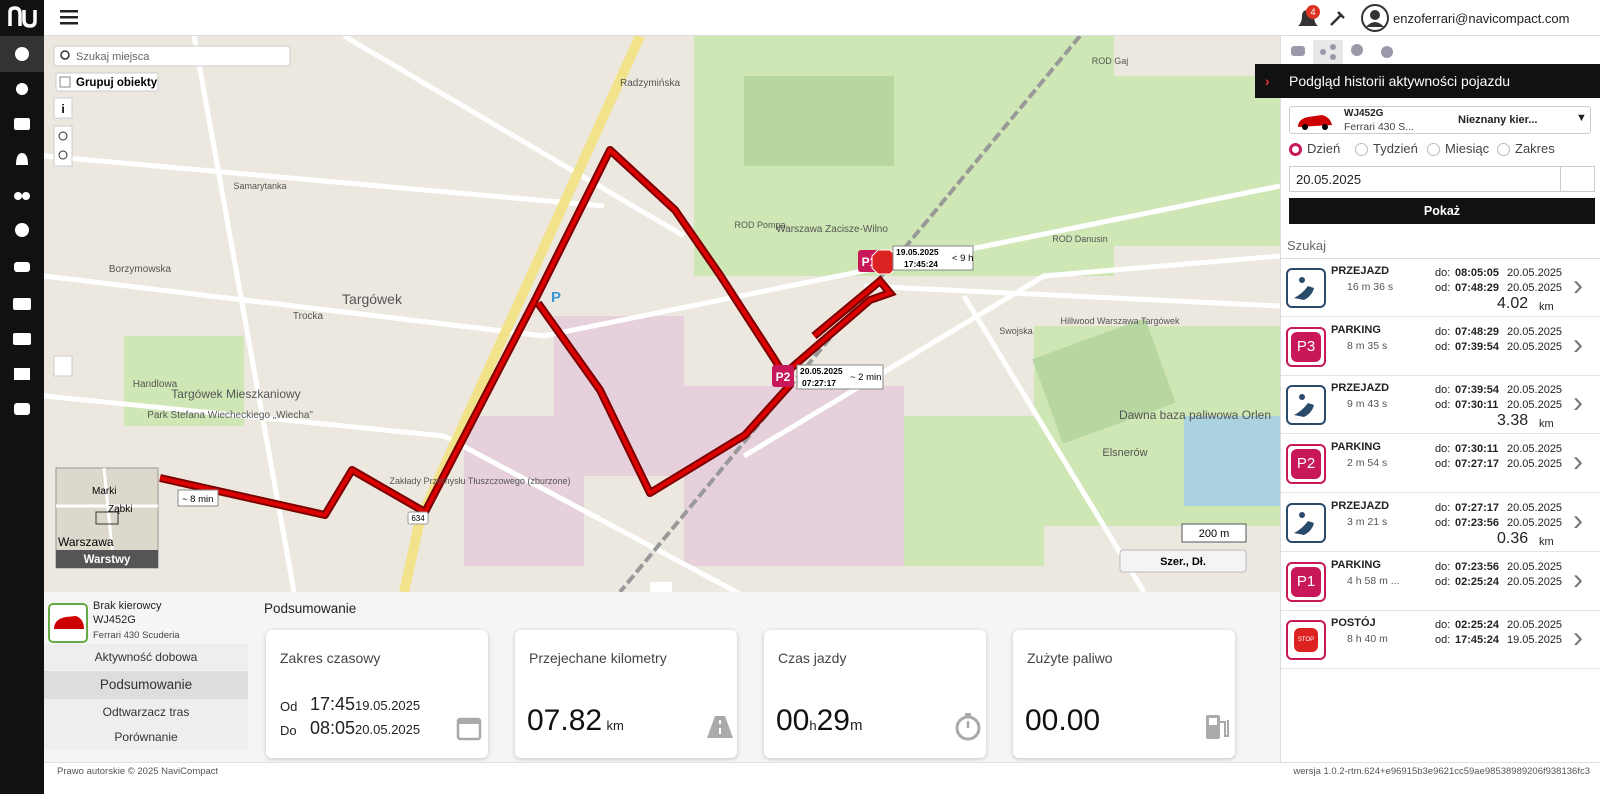 The height and width of the screenshot is (799, 1600). What do you see at coordinates (1307, 245) in the screenshot?
I see `search-label: Szukaj` at bounding box center [1307, 245].